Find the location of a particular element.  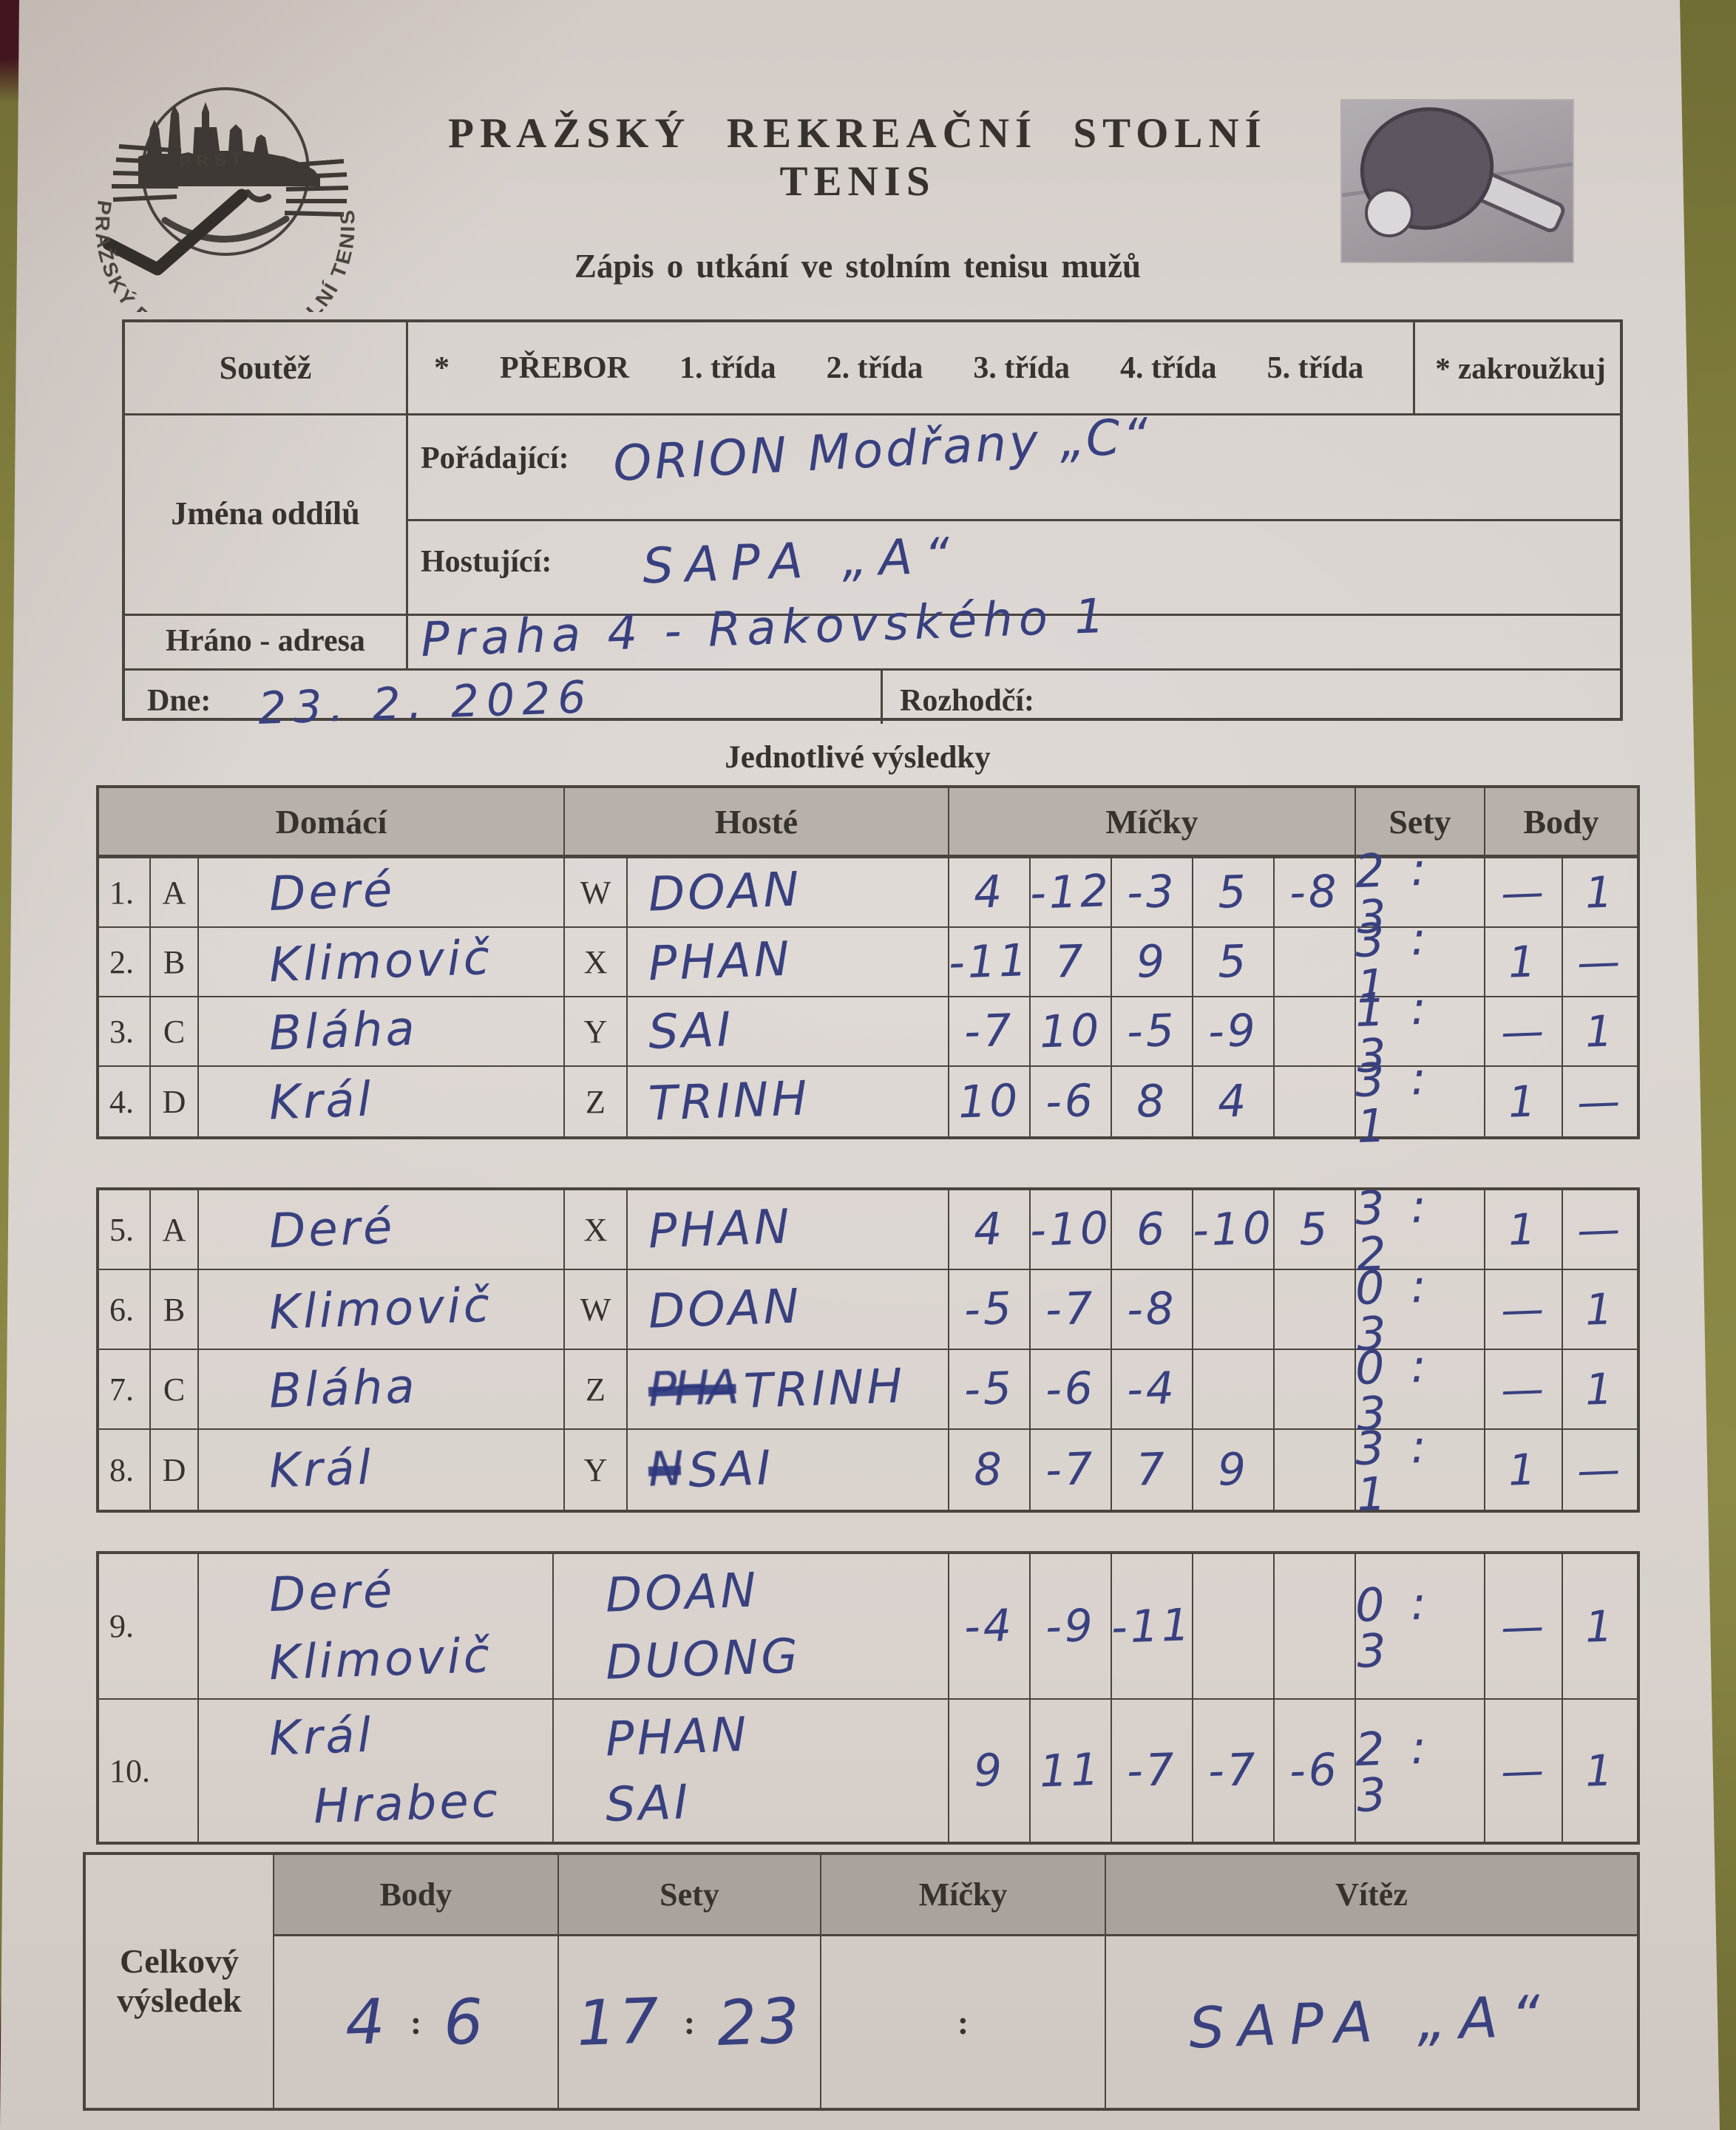

guest-letter: Z is located at coordinates (596, 1101).